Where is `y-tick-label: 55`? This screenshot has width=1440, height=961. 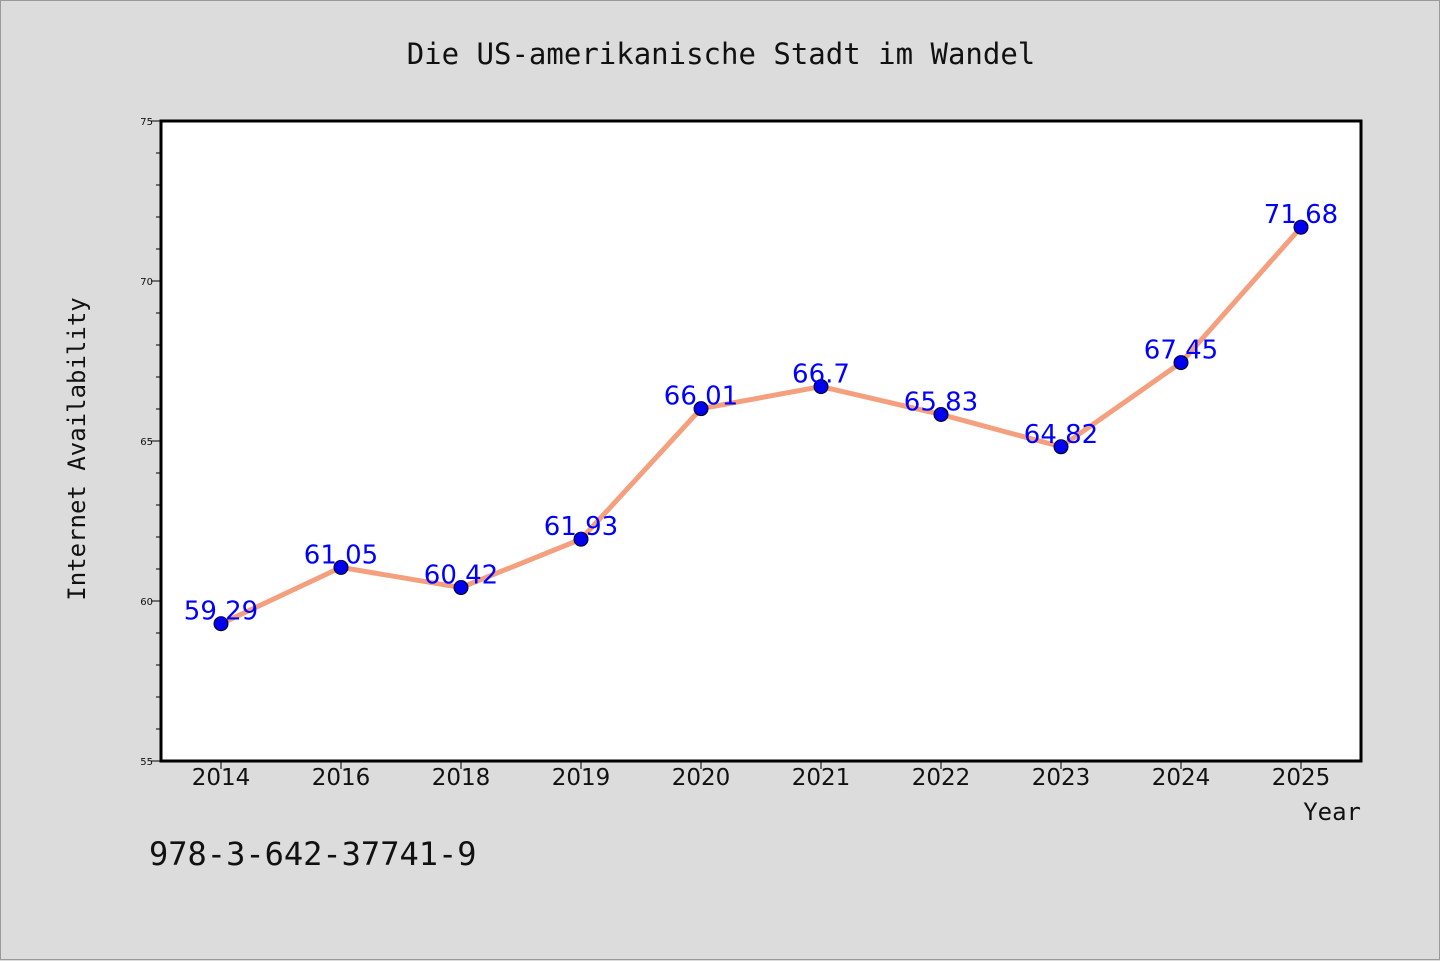 y-tick-label: 55 is located at coordinates (146, 762).